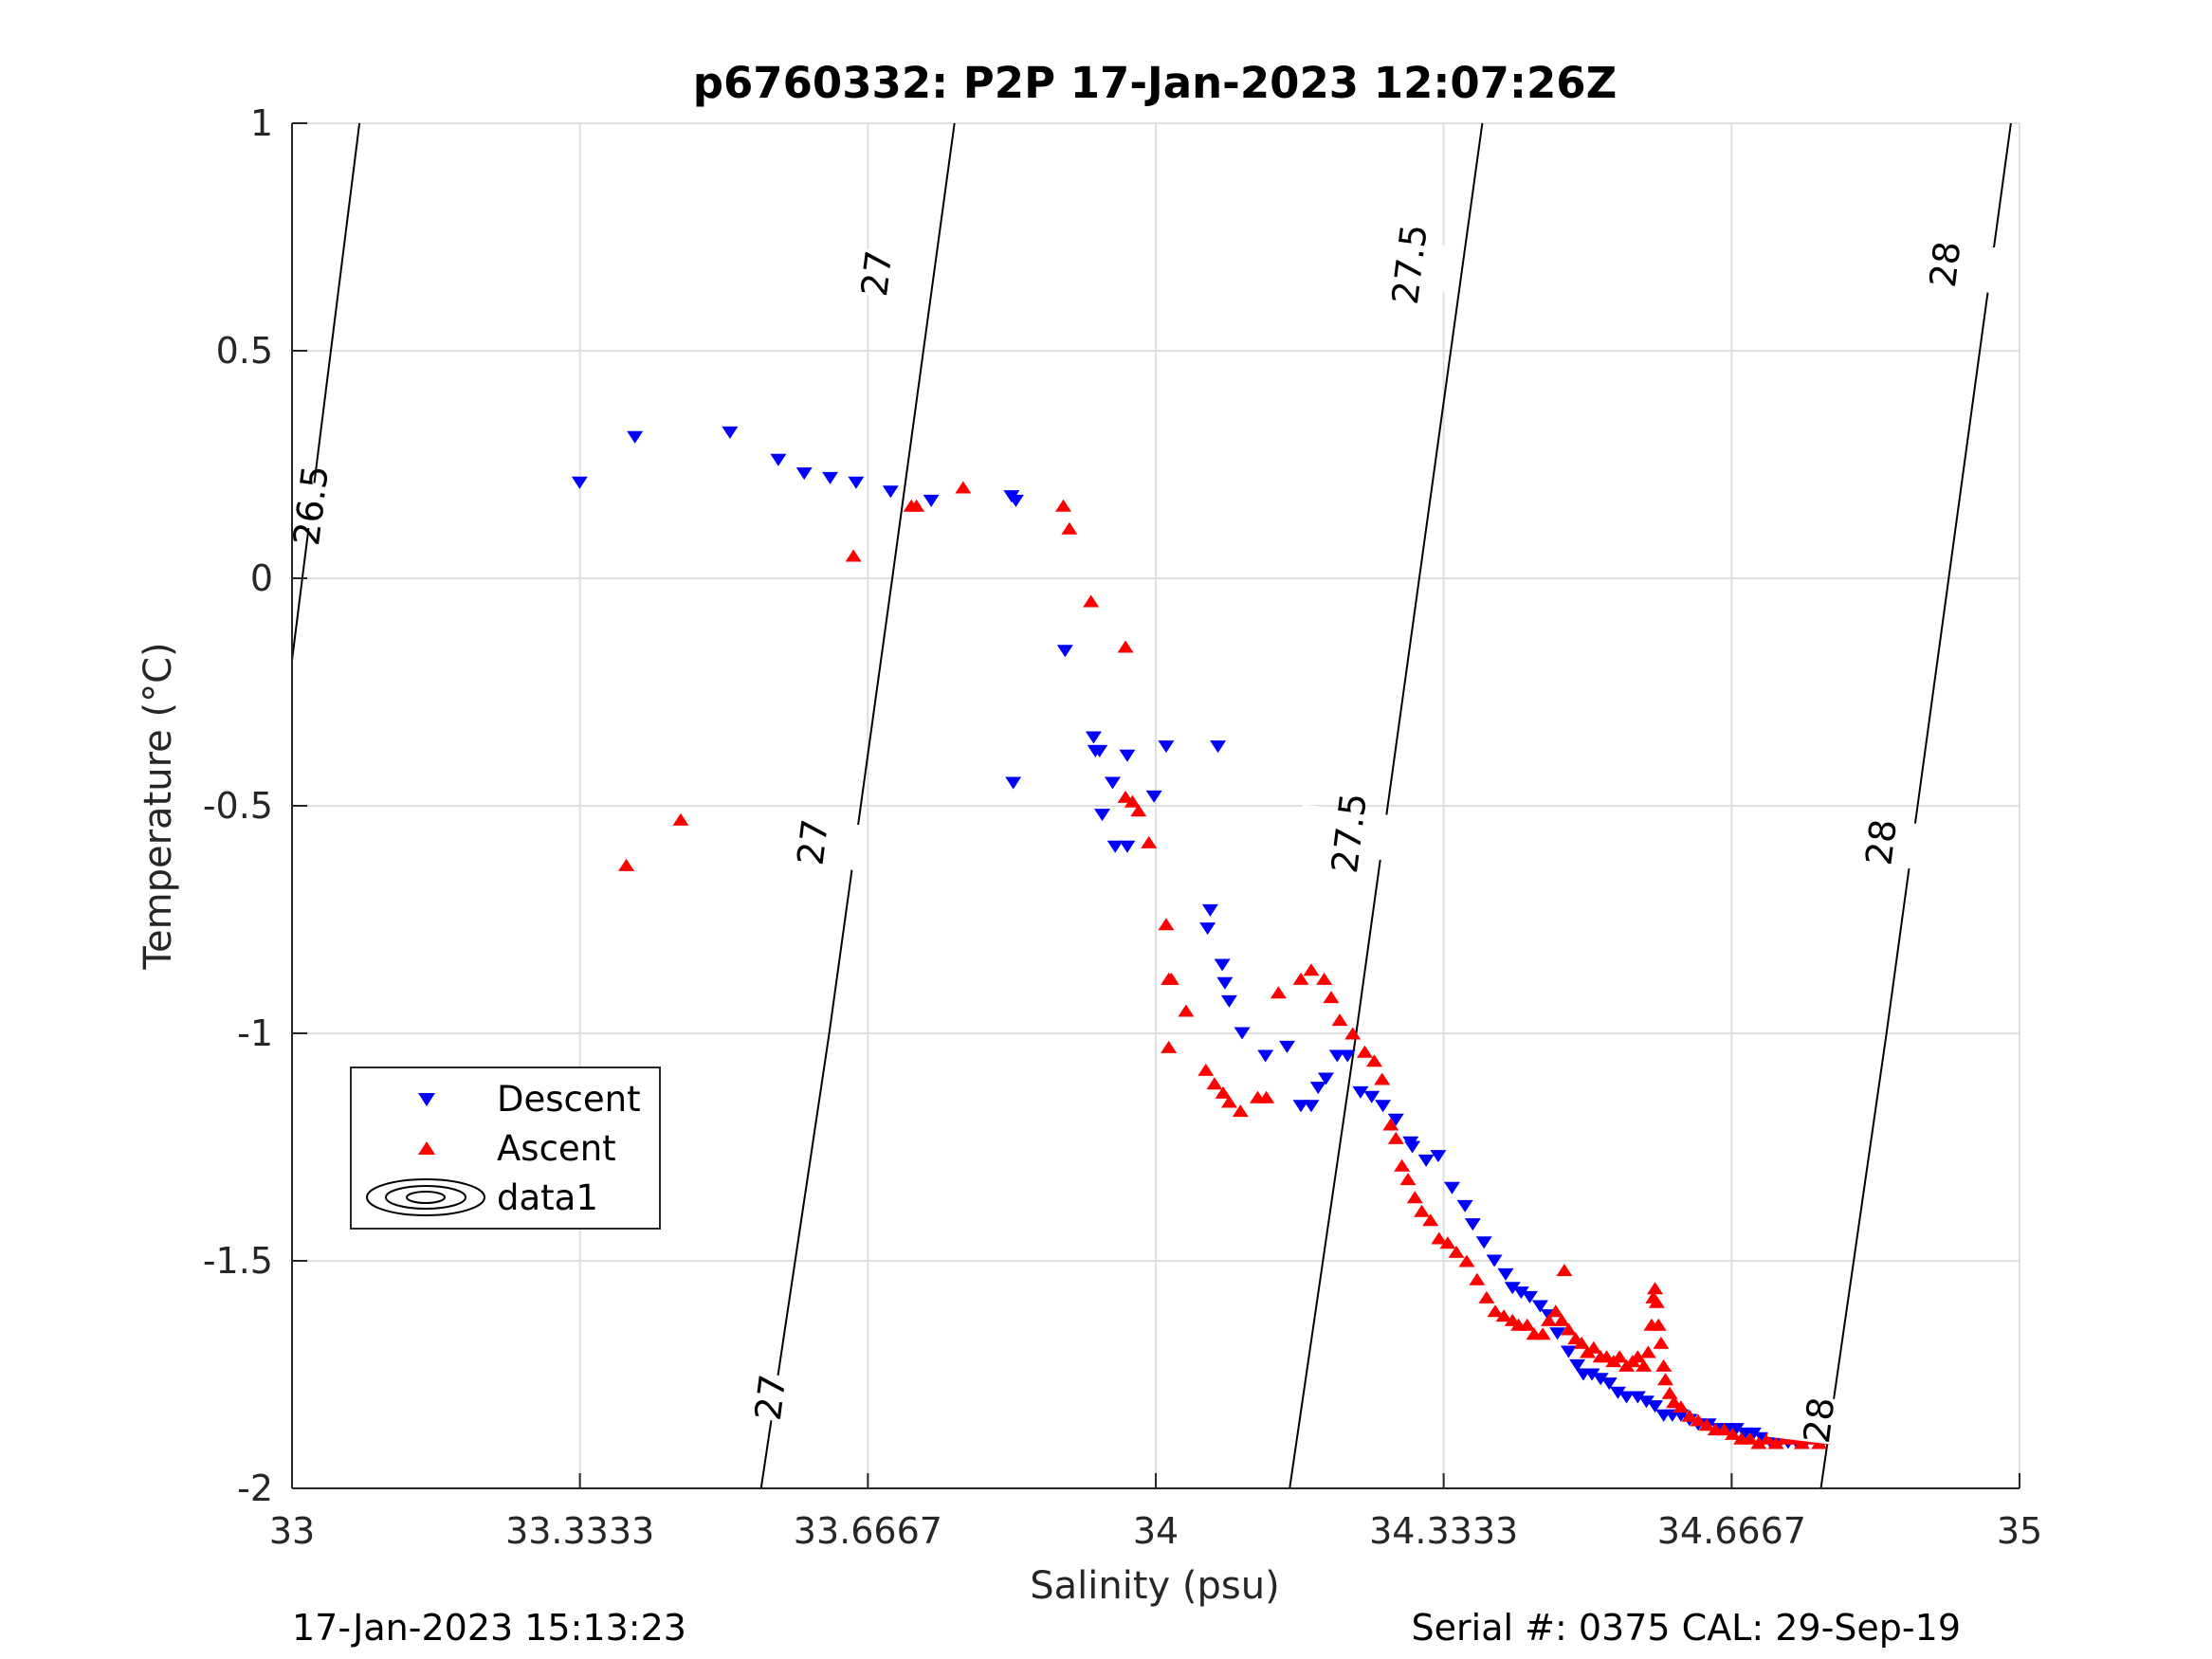 The height and width of the screenshot is (1659, 2212). Describe the element at coordinates (426, 1099) in the screenshot. I see `legend-descent-marker` at that location.